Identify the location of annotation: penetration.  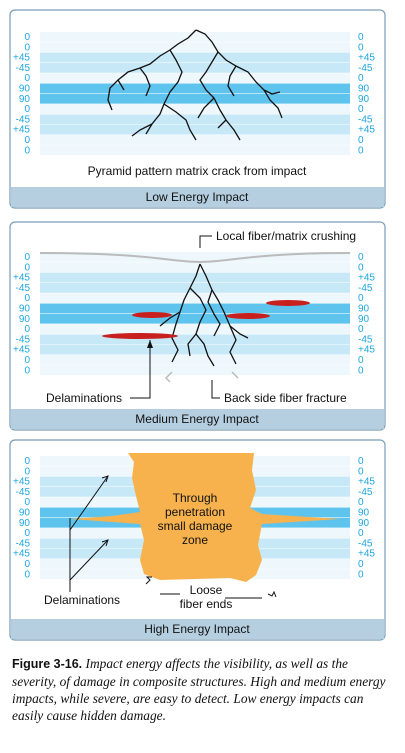
(195, 512).